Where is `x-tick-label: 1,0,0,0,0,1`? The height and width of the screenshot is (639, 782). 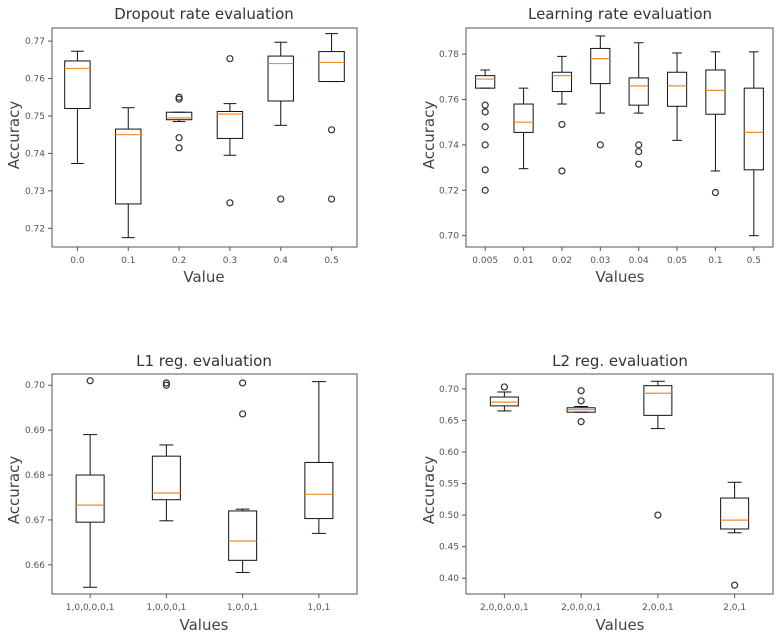
x-tick-label: 1,0,0,0,0,1 is located at coordinates (90, 608).